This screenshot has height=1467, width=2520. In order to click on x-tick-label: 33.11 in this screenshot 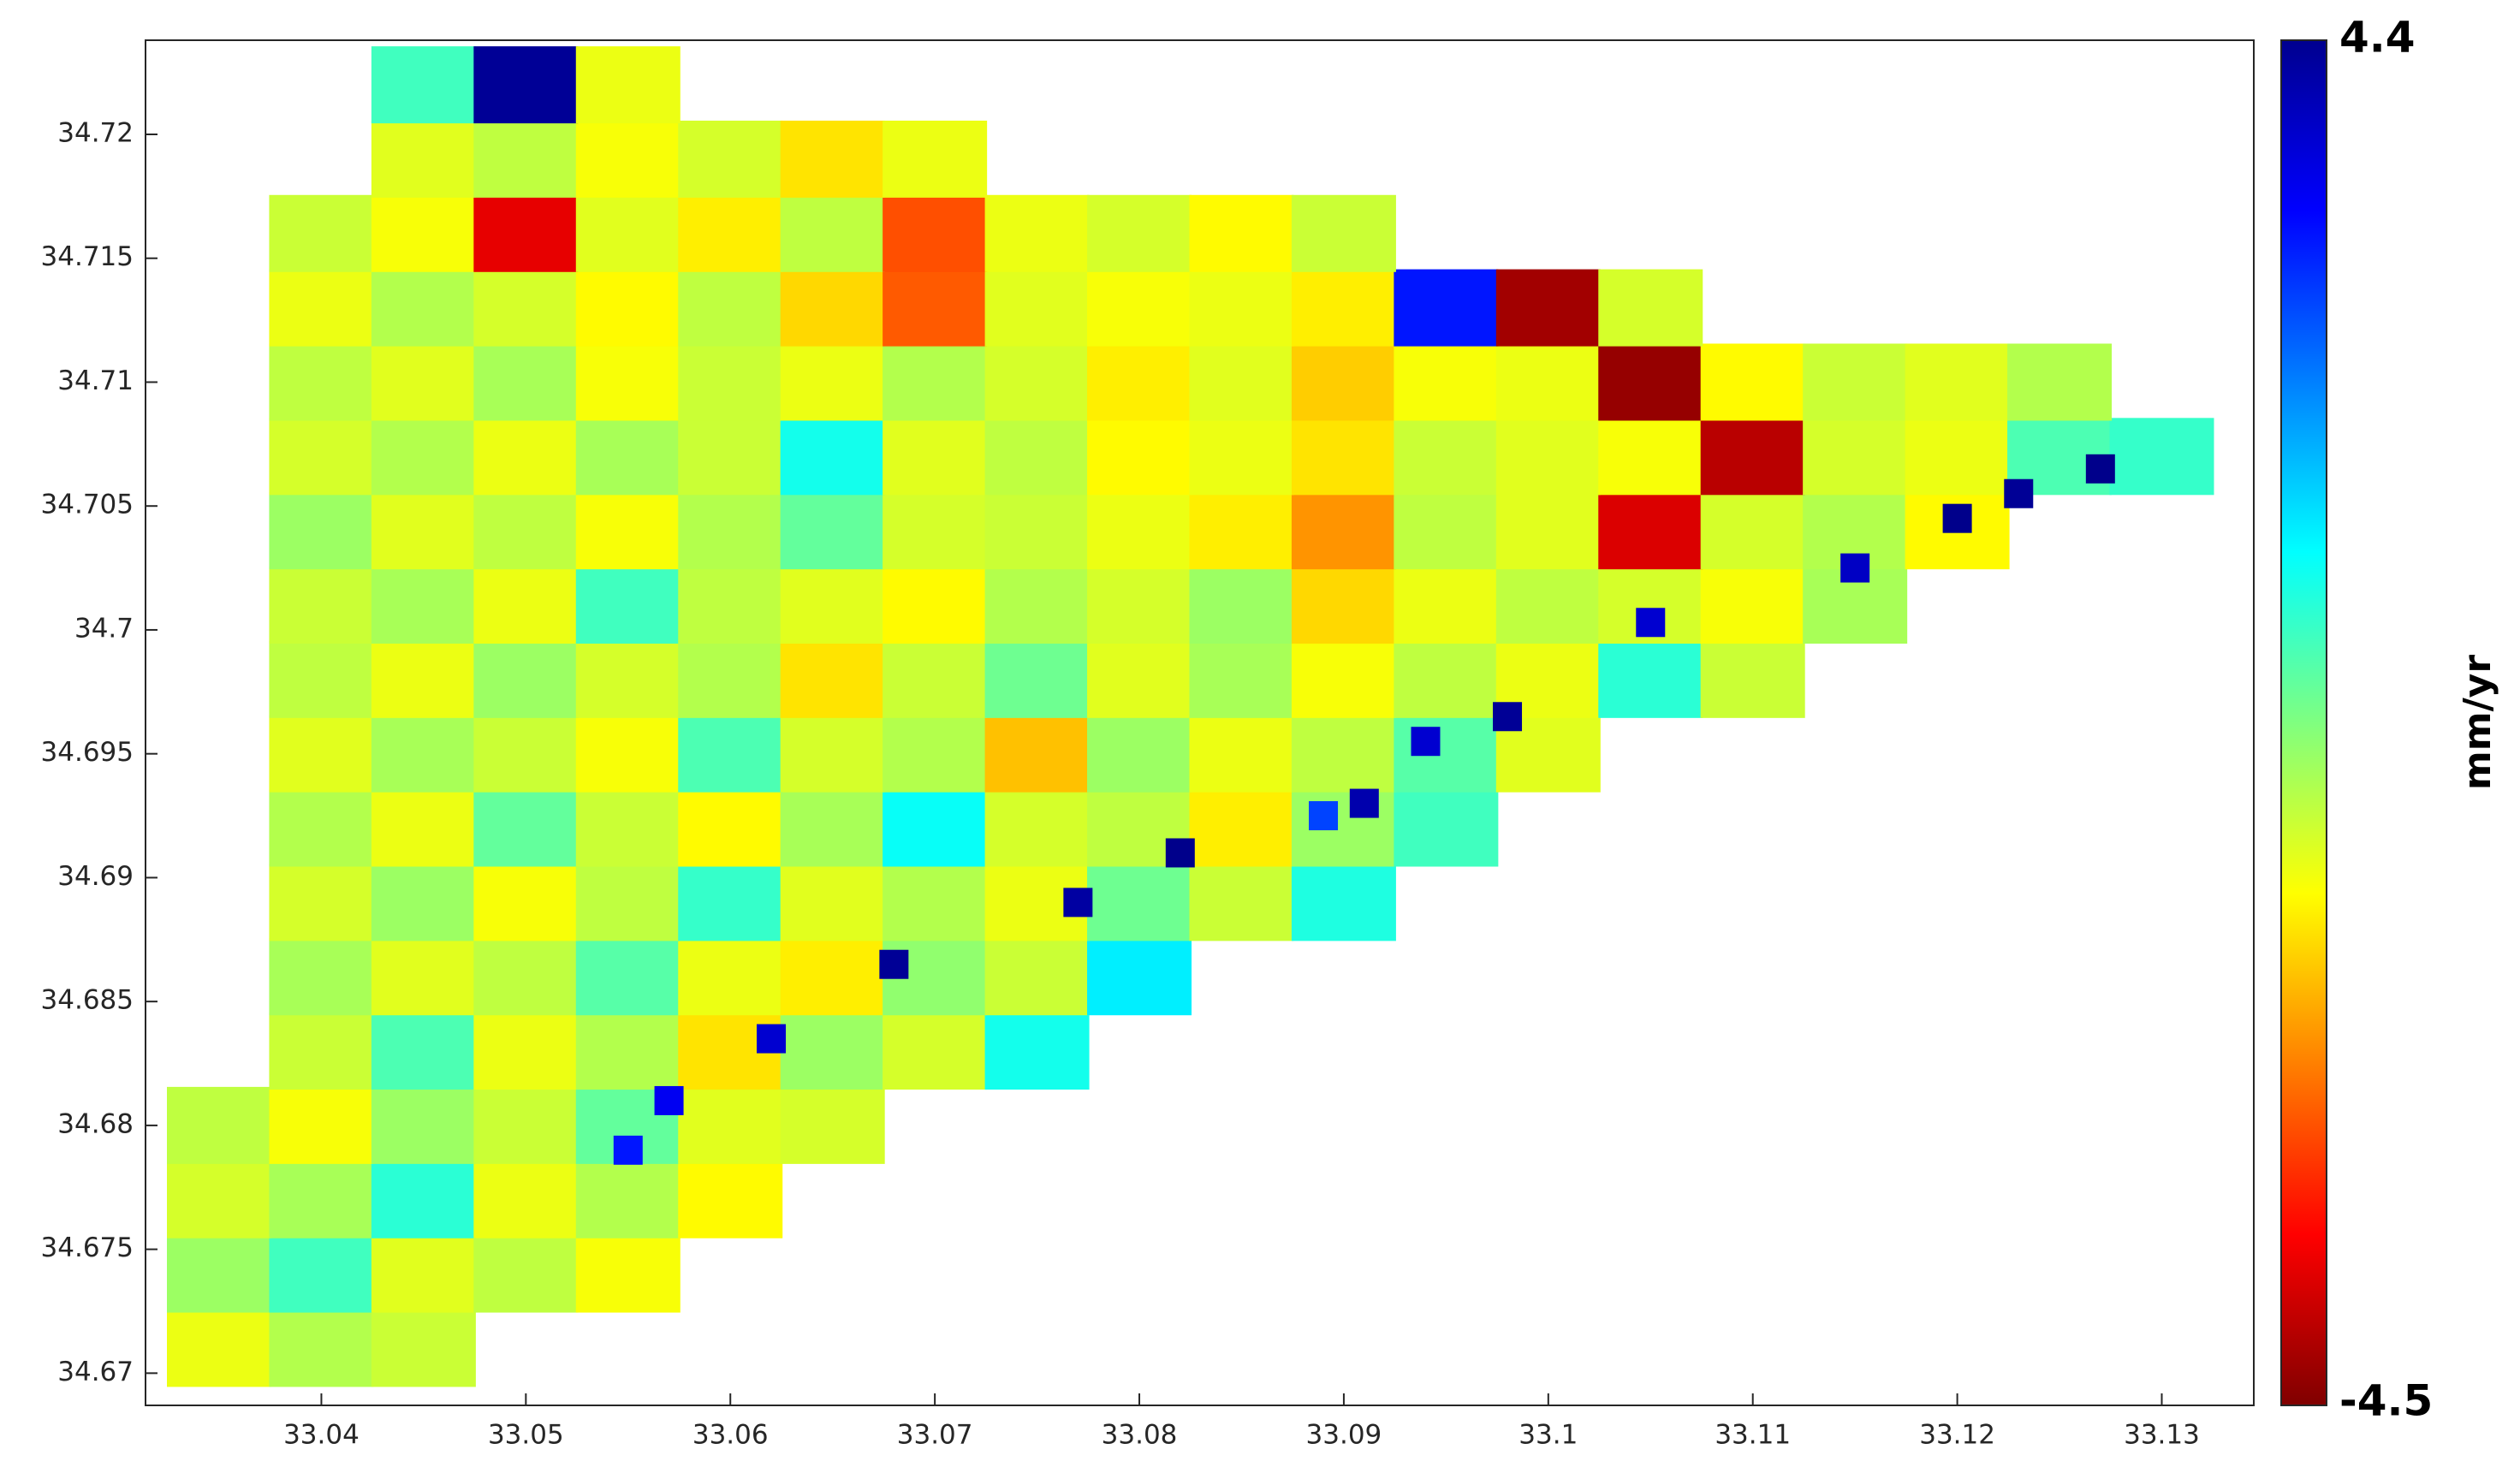, I will do `click(1753, 1435)`.